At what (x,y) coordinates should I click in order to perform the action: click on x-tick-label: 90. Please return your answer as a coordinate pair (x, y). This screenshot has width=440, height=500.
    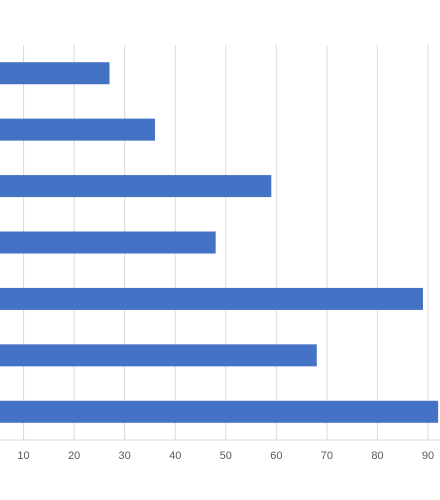
    Looking at the image, I should click on (428, 456).